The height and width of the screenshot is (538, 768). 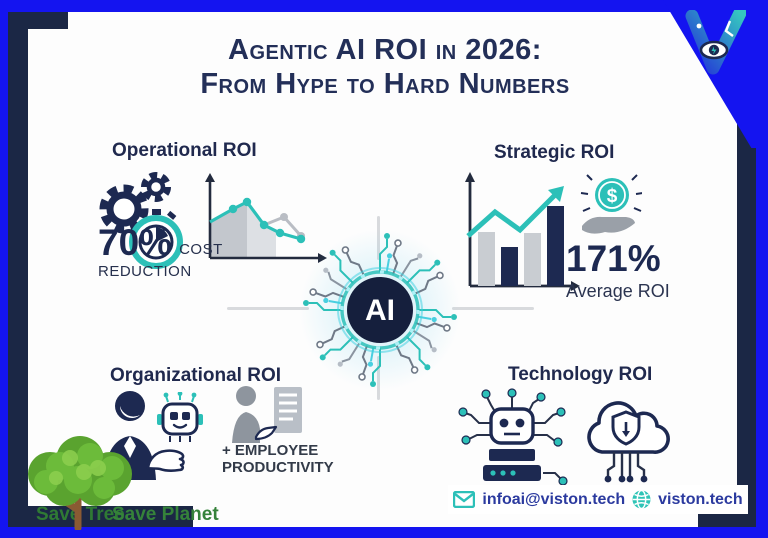 What do you see at coordinates (180, 417) in the screenshot?
I see `robot-head-icon` at bounding box center [180, 417].